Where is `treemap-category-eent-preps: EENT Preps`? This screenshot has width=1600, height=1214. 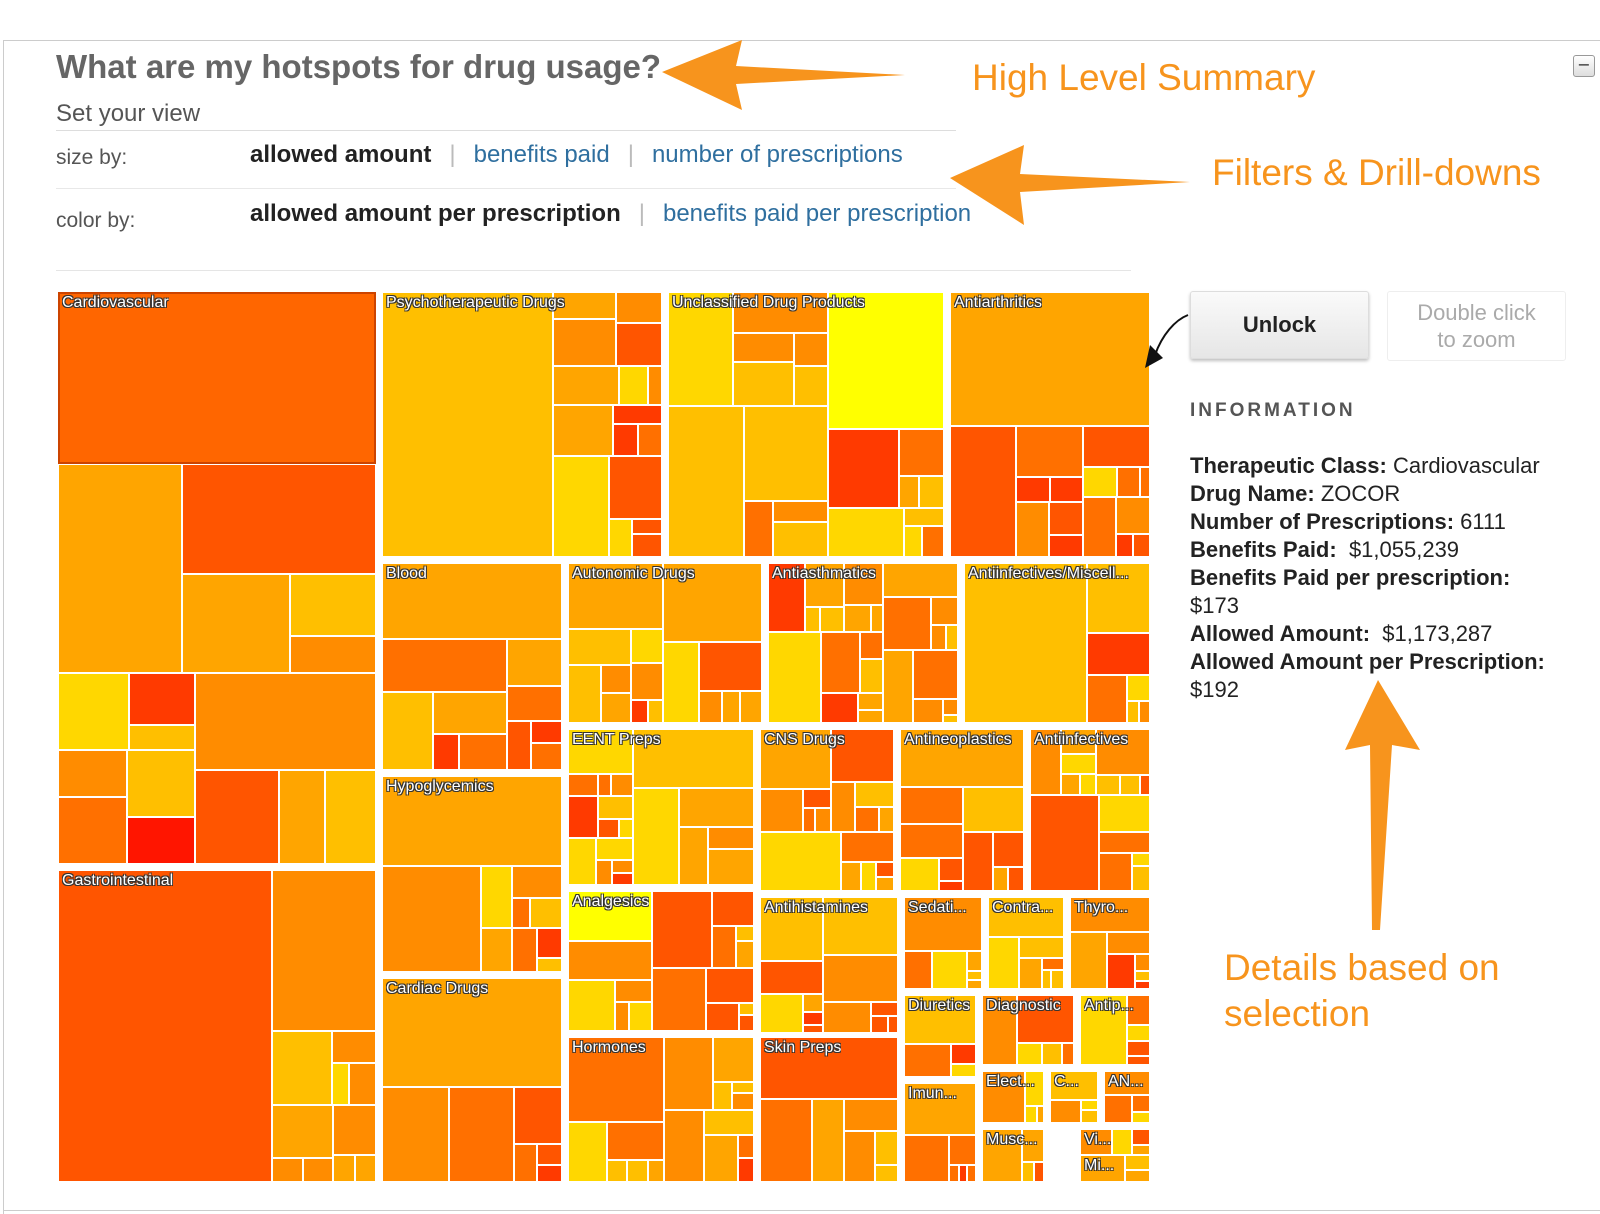 treemap-category-eent-preps: EENT Preps is located at coordinates (661, 807).